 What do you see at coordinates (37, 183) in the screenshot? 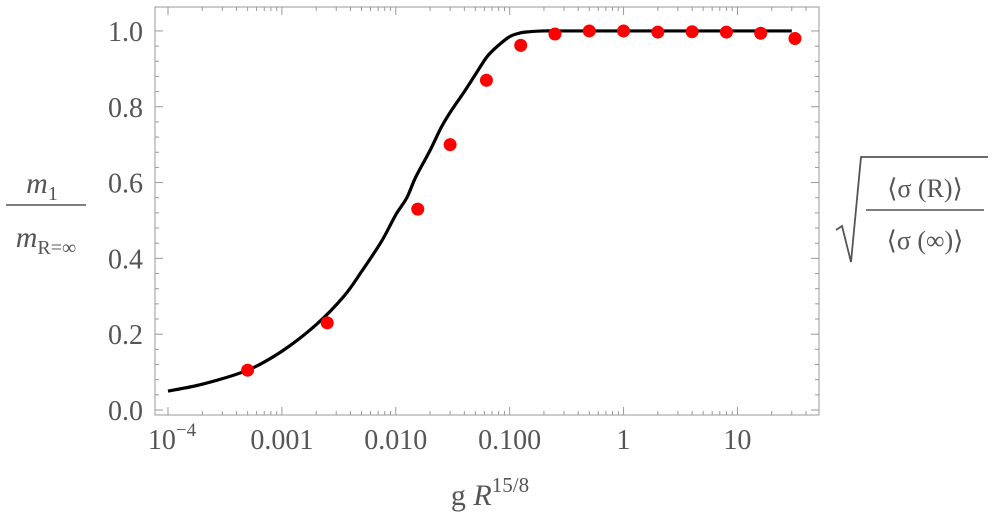
I see `y-axis-label-left-num-var: m` at bounding box center [37, 183].